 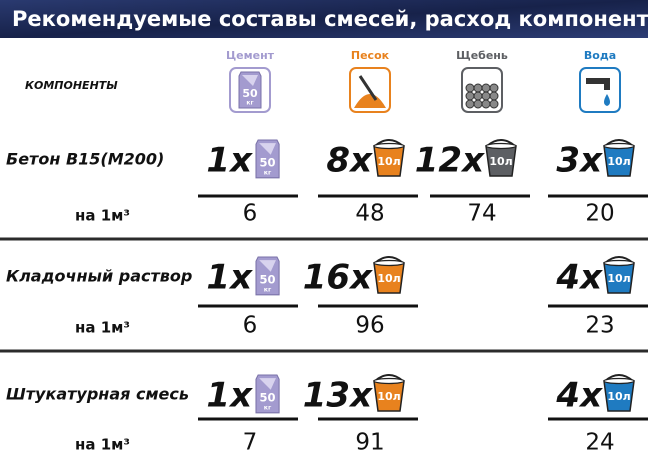 I want to click on title-bar, so click(x=324, y=19).